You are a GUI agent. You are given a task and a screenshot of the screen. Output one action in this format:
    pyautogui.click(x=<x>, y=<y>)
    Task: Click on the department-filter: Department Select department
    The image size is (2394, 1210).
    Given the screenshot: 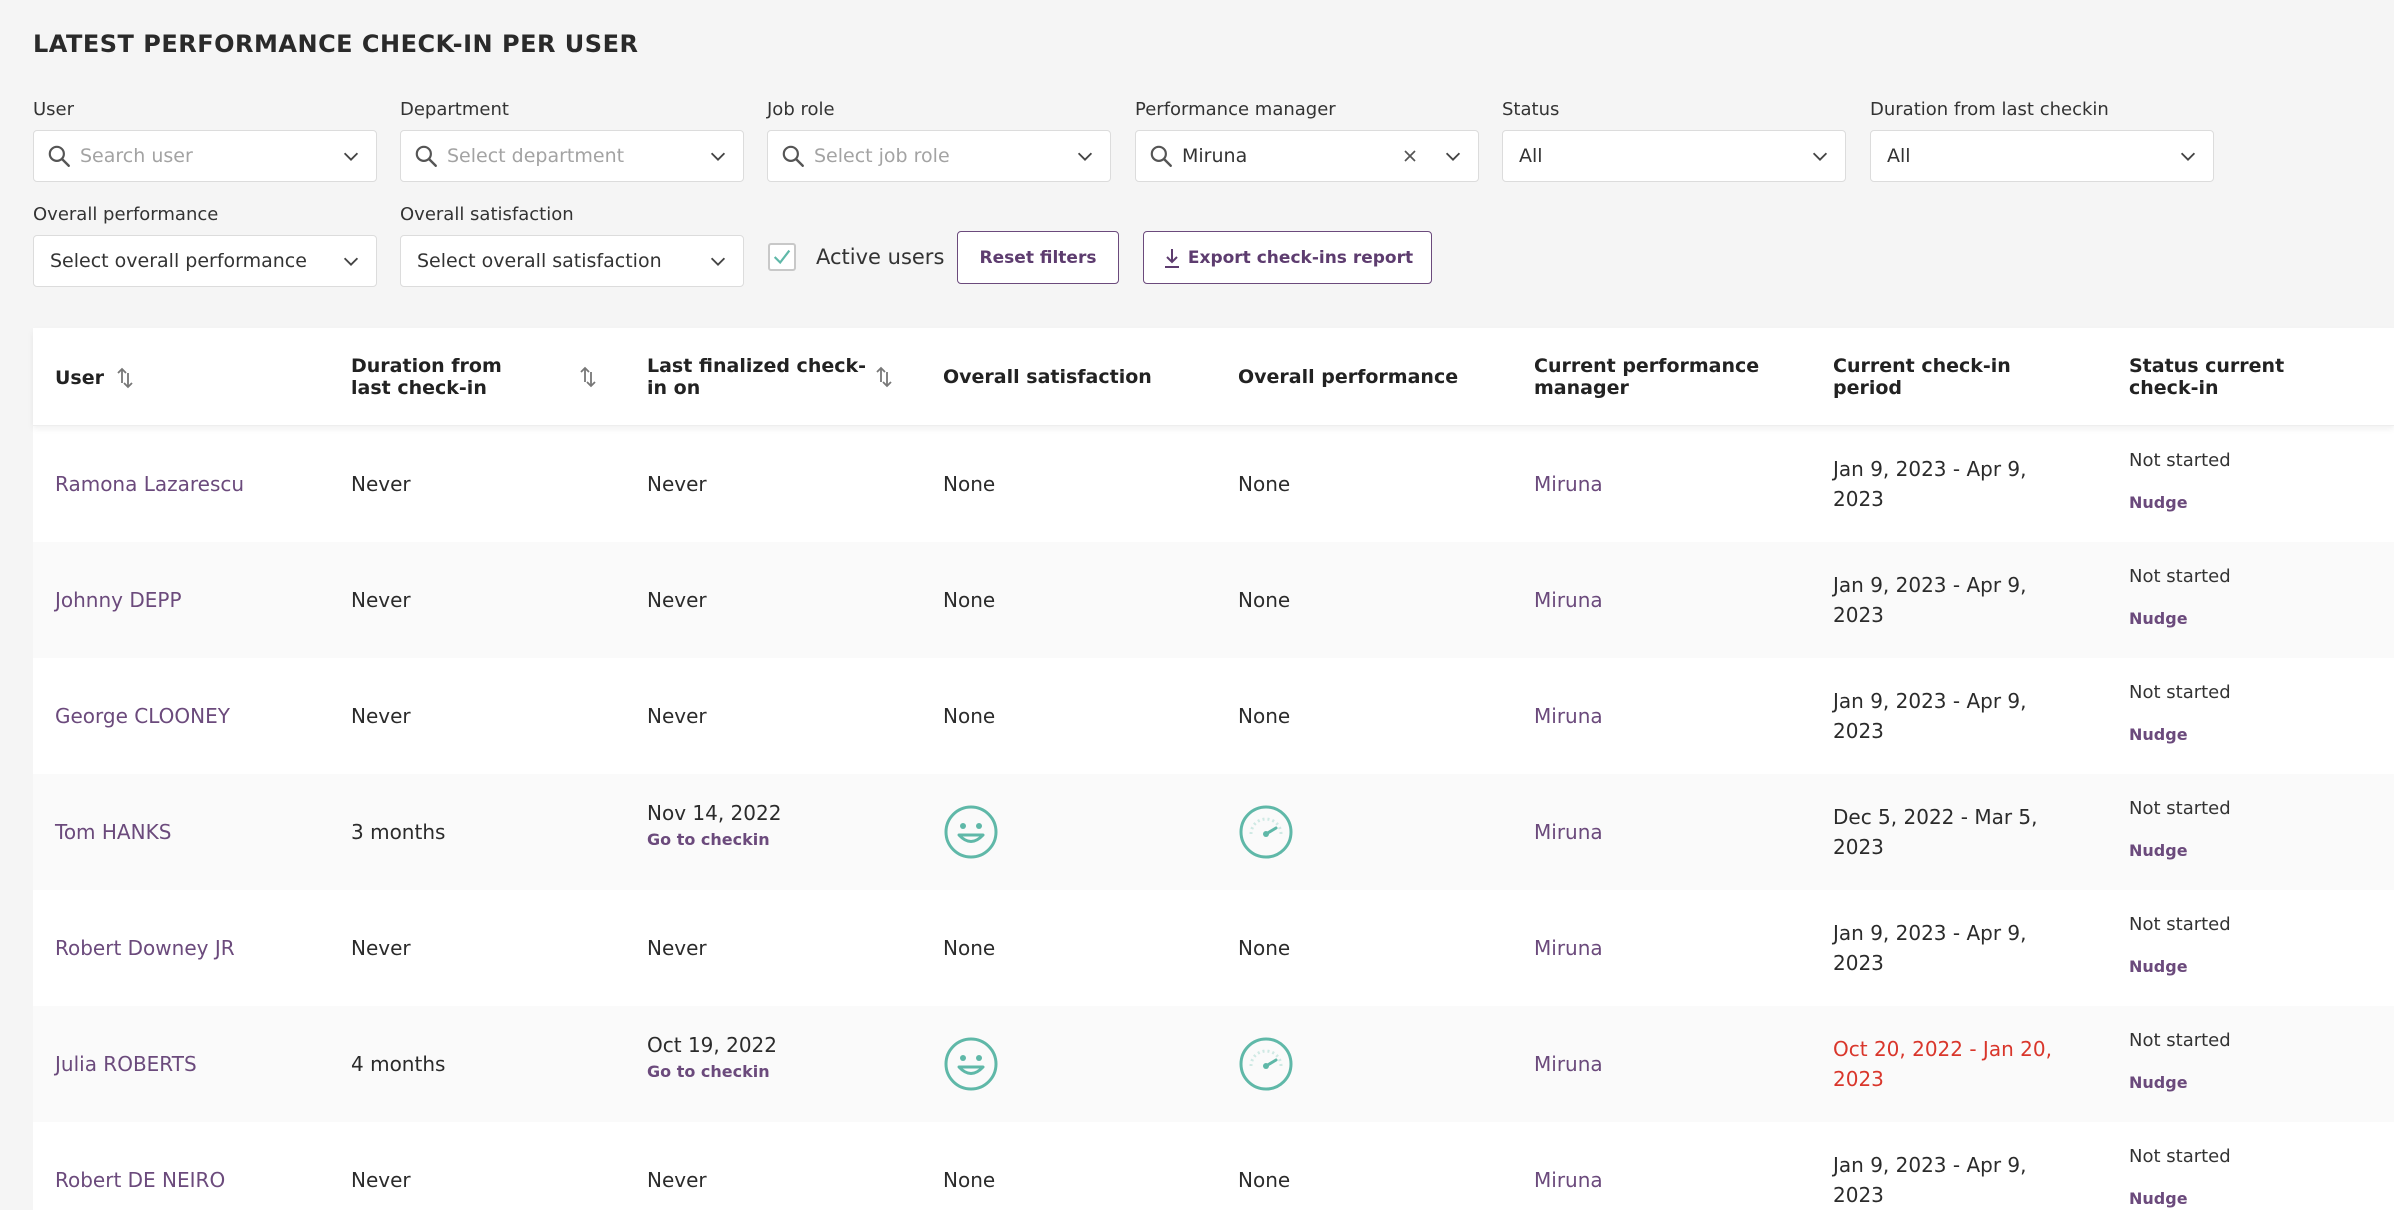 What is the action you would take?
    pyautogui.click(x=572, y=140)
    